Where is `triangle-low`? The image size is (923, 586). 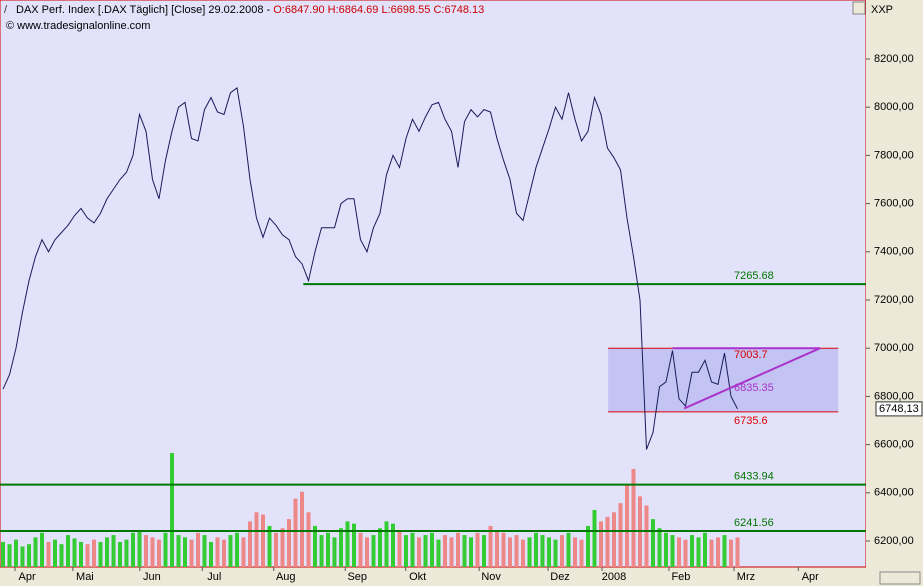 triangle-low is located at coordinates (752, 378).